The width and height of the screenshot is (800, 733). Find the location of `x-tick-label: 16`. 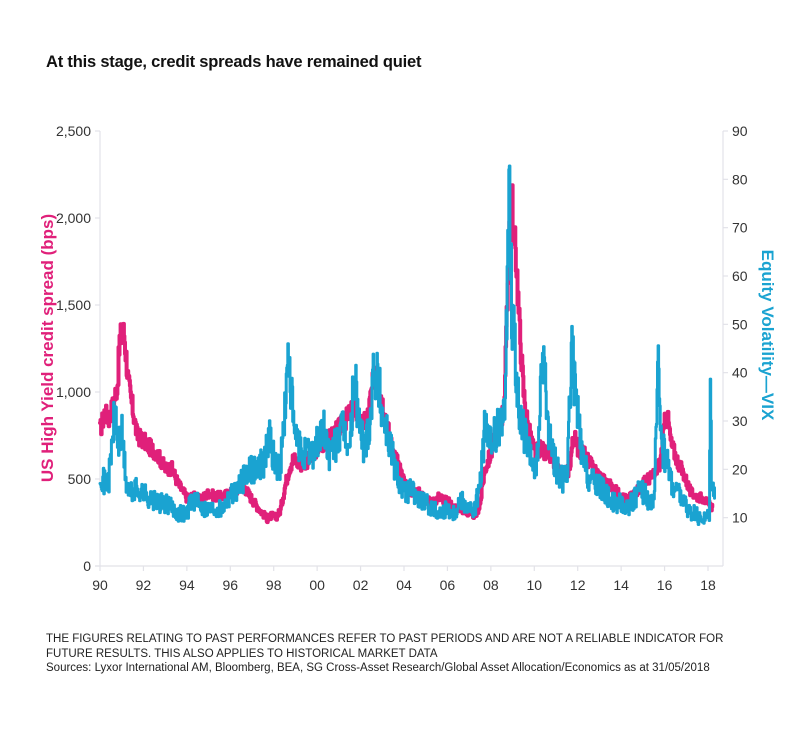

x-tick-label: 16 is located at coordinates (665, 585).